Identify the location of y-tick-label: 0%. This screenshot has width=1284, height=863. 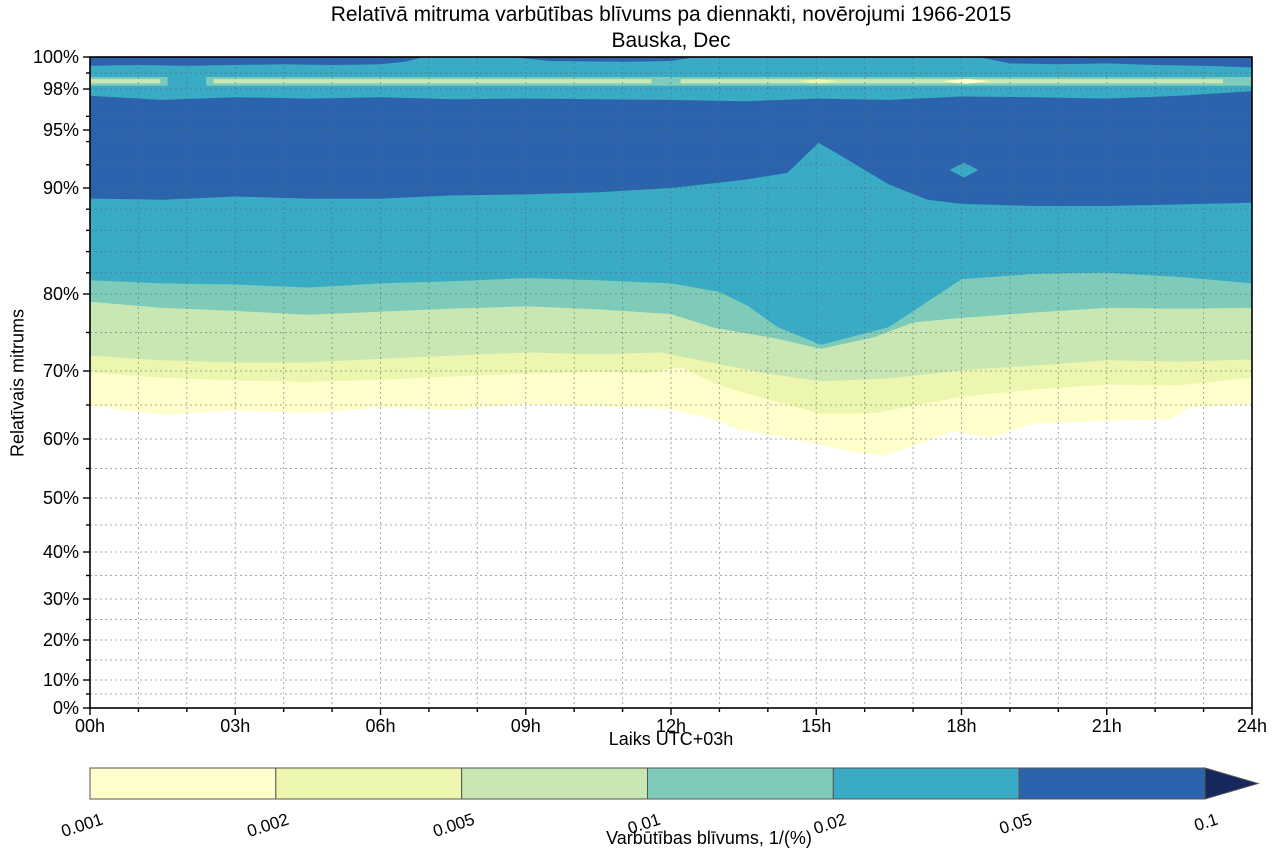
(66, 708).